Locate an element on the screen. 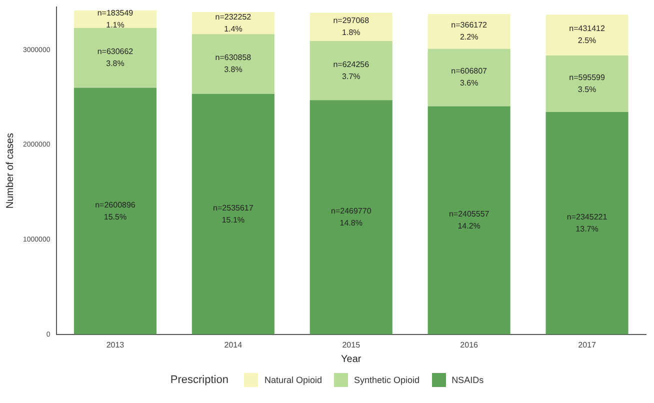 This screenshot has height=403, width=654. data-label: n=366172 2.2% is located at coordinates (469, 31).